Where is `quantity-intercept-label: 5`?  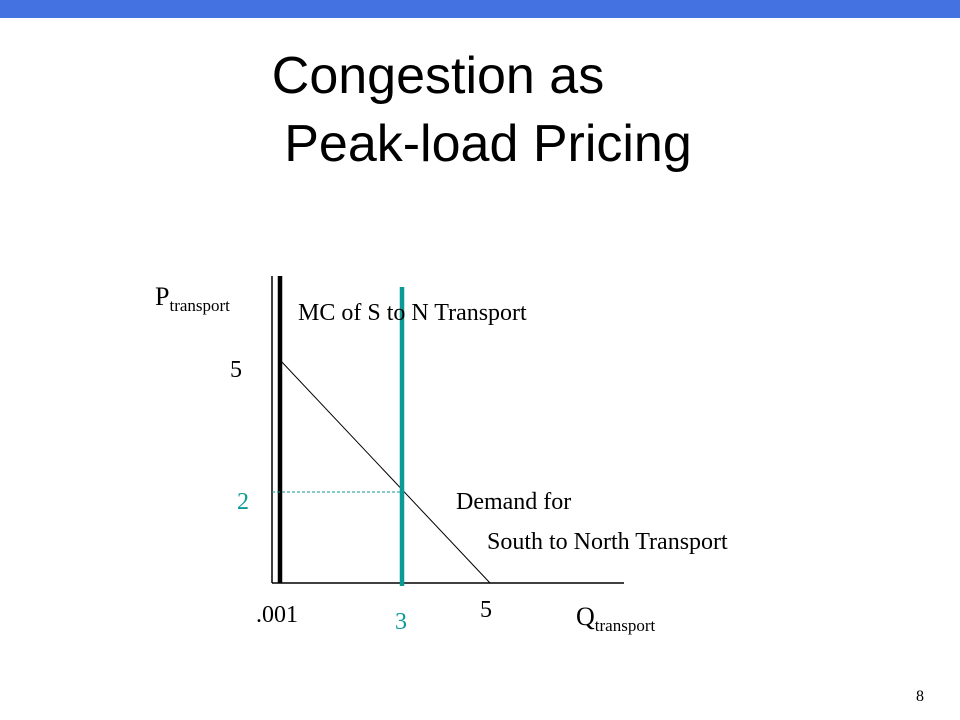 quantity-intercept-label: 5 is located at coordinates (486, 610).